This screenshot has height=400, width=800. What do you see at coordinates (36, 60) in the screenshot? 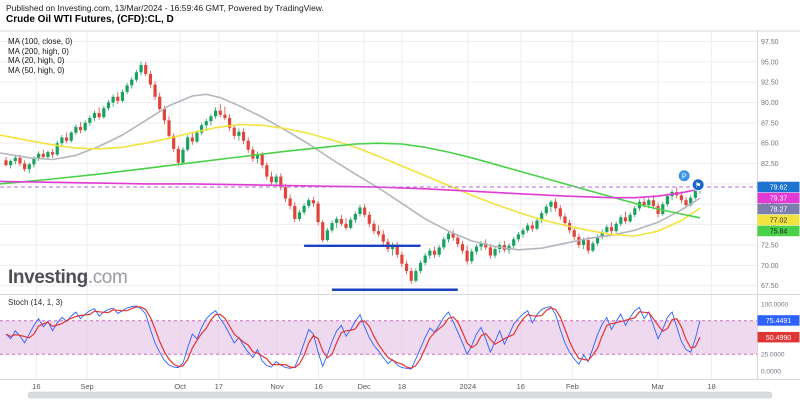
I see `legend-item-ma20: MA (20, high, 0)` at bounding box center [36, 60].